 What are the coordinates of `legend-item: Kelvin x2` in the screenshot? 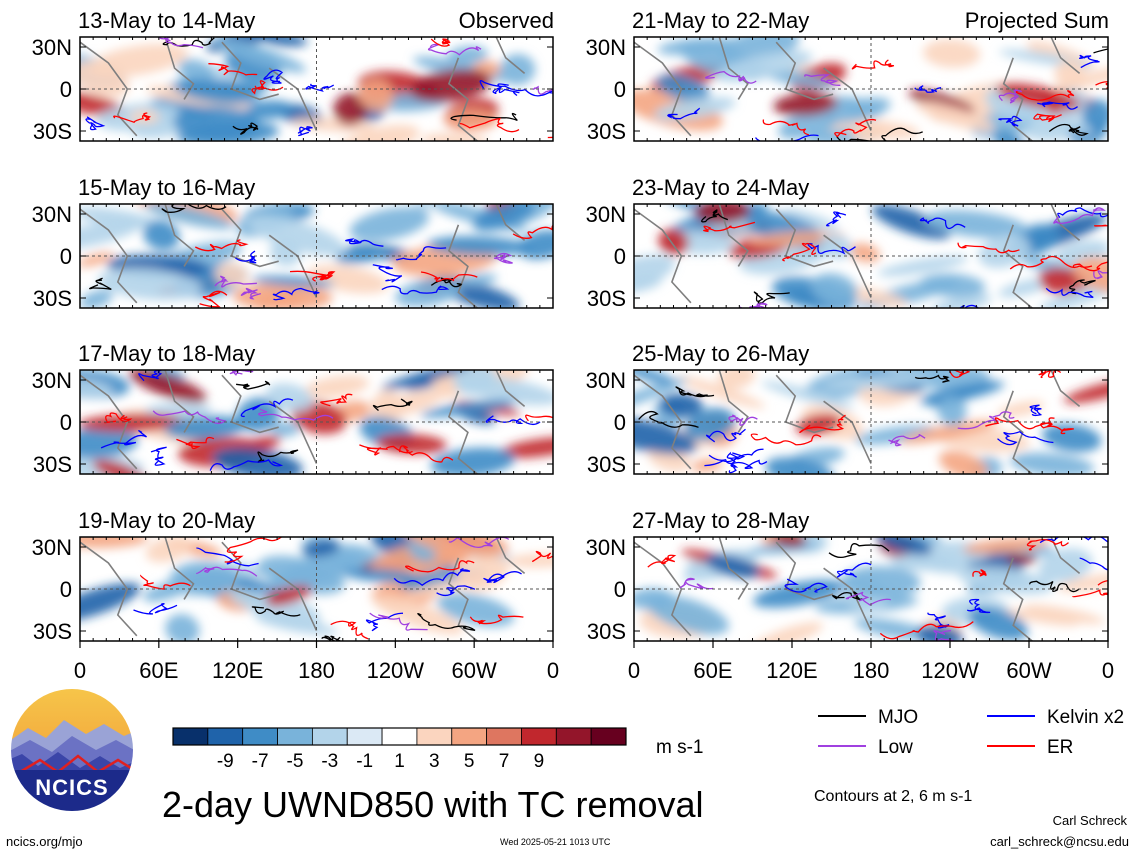 It's located at (1055, 717).